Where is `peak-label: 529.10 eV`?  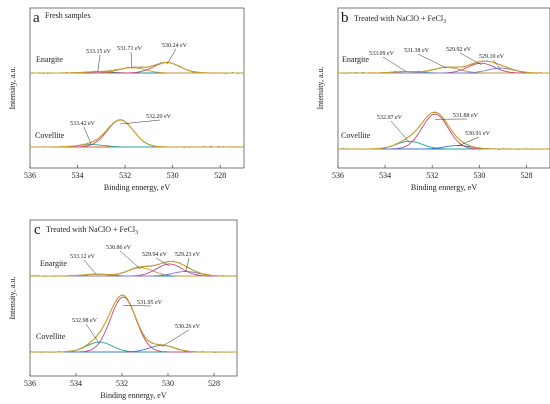
peak-label: 529.10 eV is located at coordinates (492, 57).